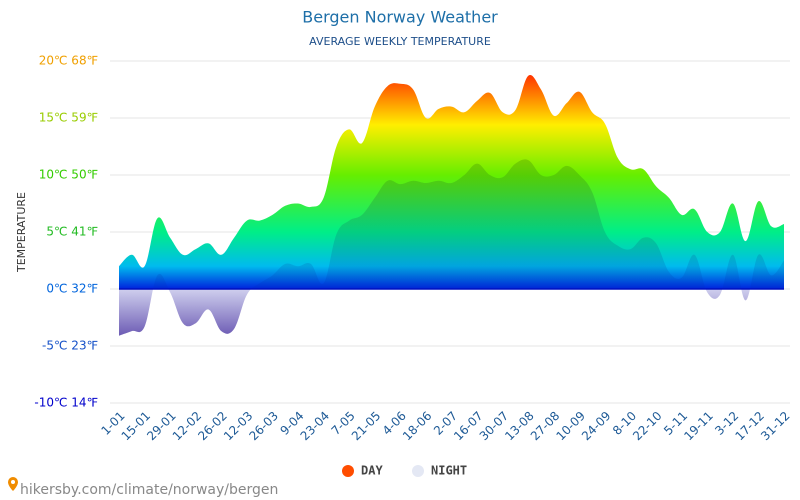 The width and height of the screenshot is (800, 500). What do you see at coordinates (449, 471) in the screenshot?
I see `legend-label: NIGHT` at bounding box center [449, 471].